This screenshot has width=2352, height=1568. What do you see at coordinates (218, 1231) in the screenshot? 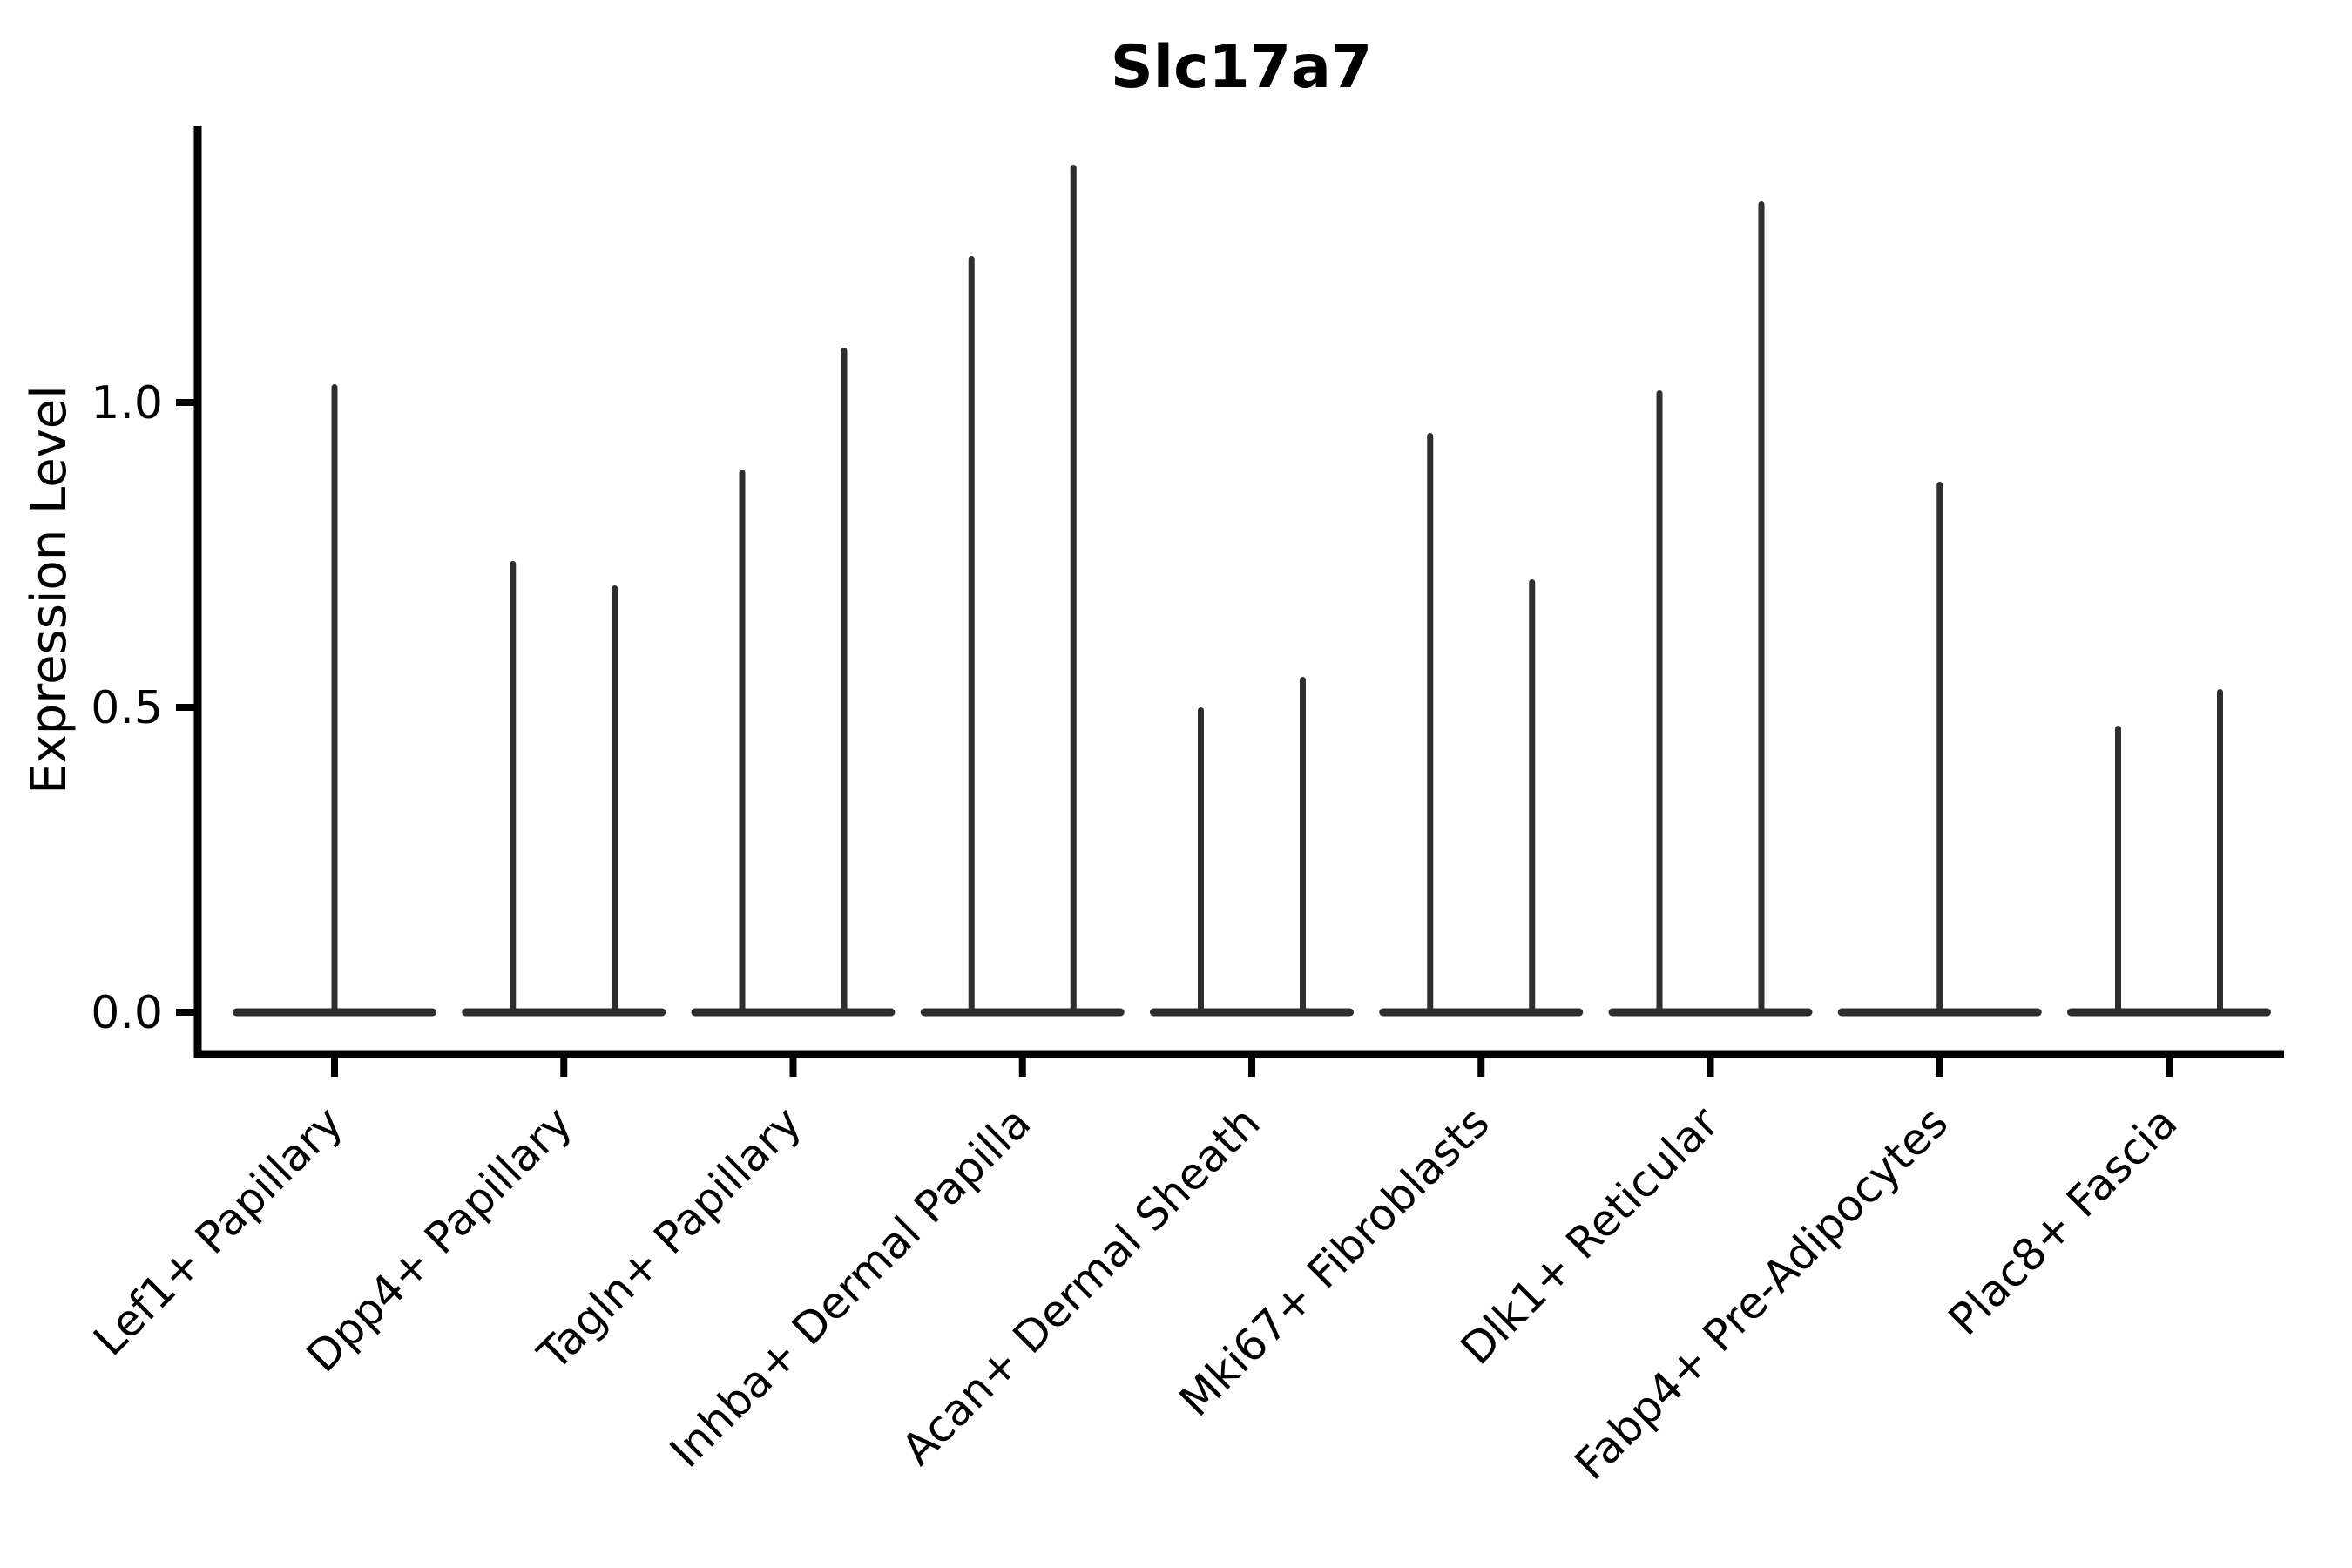
I see `x-tick-label: Lef1+ Papillary` at bounding box center [218, 1231].